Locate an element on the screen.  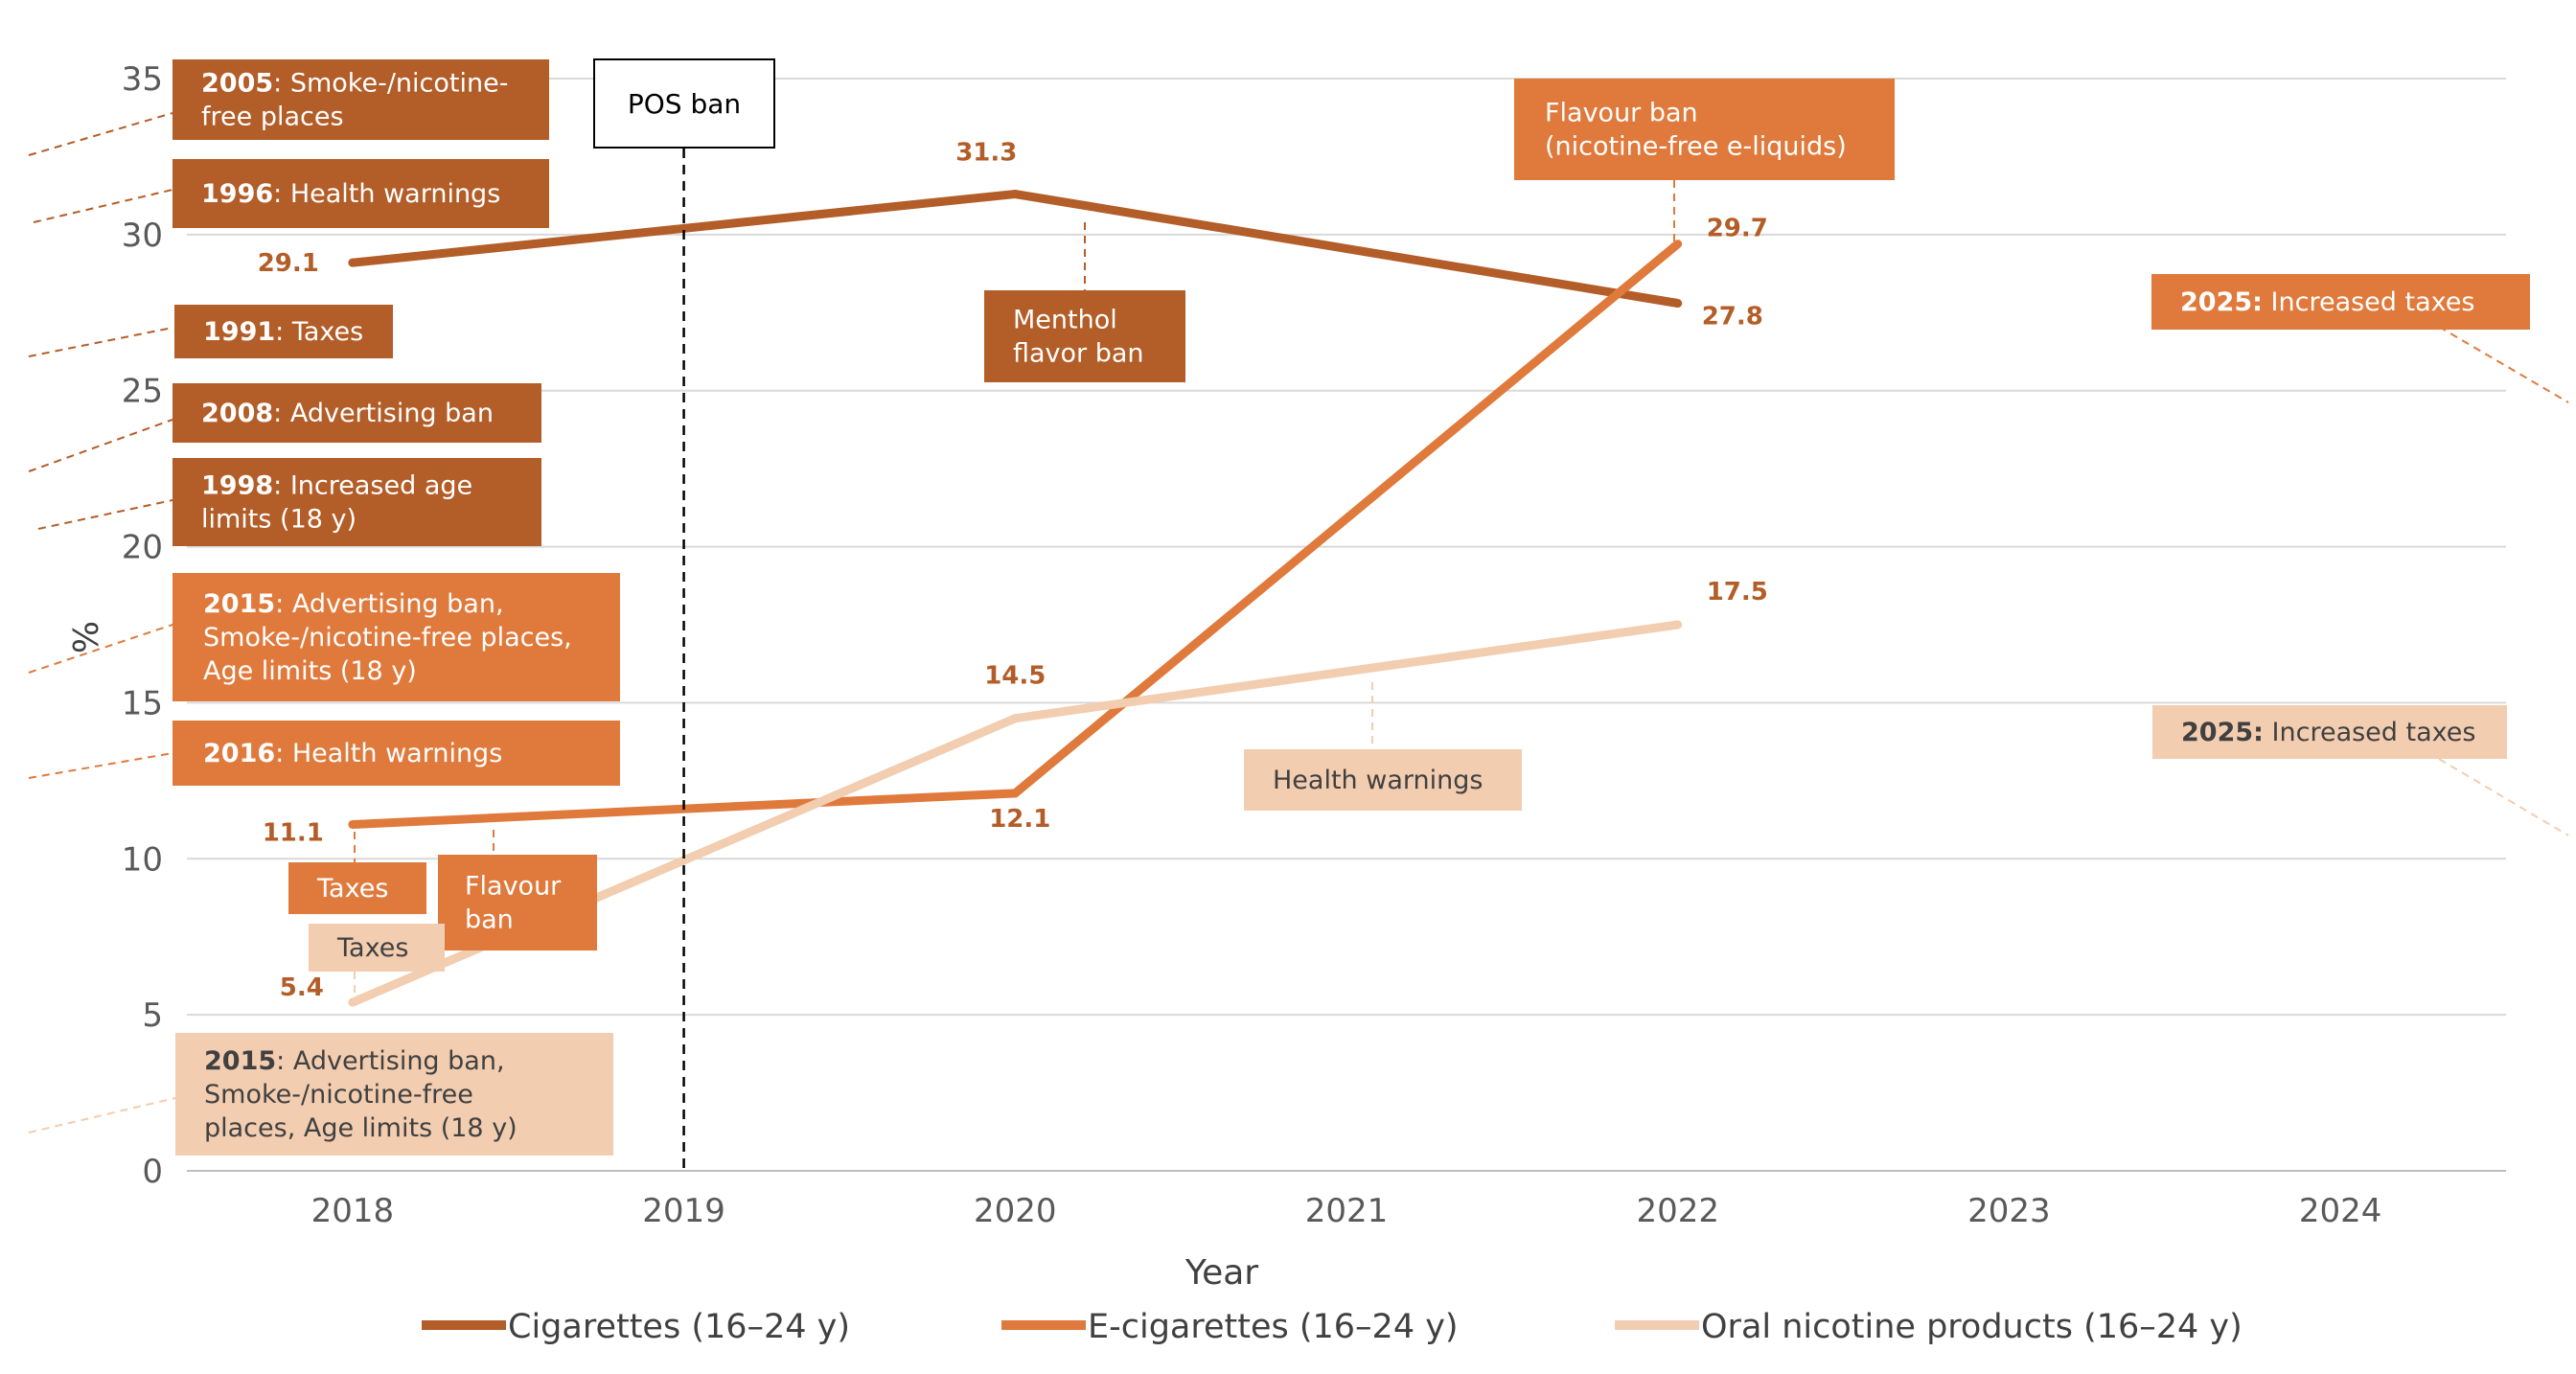
annotation-text: free places is located at coordinates (272, 116).